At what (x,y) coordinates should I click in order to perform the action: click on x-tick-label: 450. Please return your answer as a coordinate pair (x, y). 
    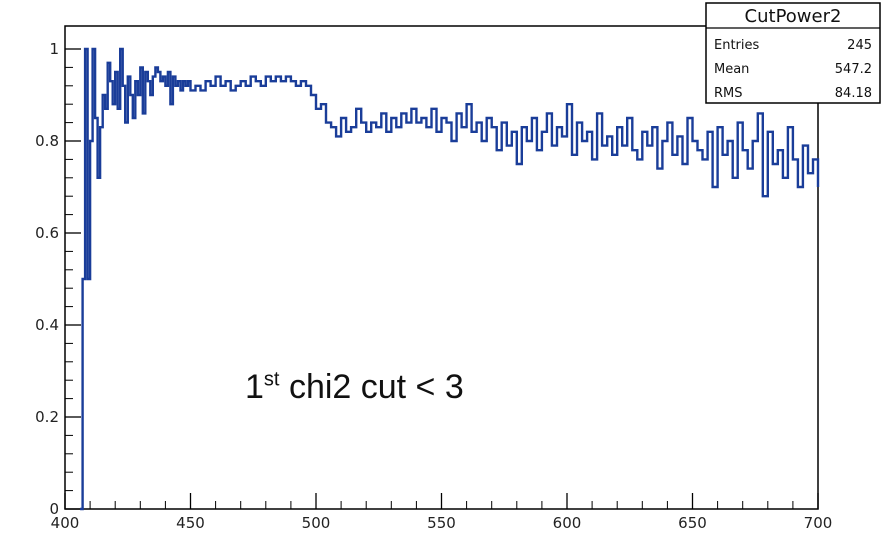
    Looking at the image, I should click on (190, 523).